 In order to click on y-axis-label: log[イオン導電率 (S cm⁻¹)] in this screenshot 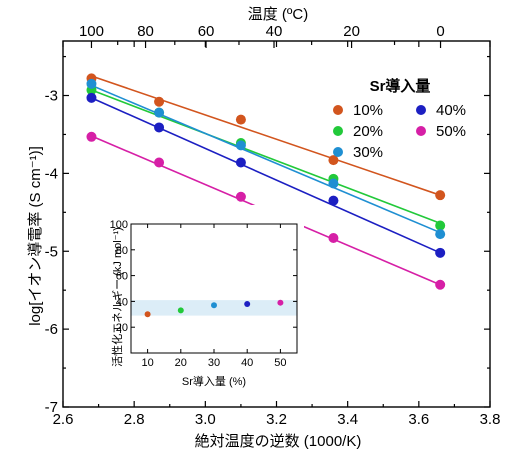, I will do `click(35, 236)`.